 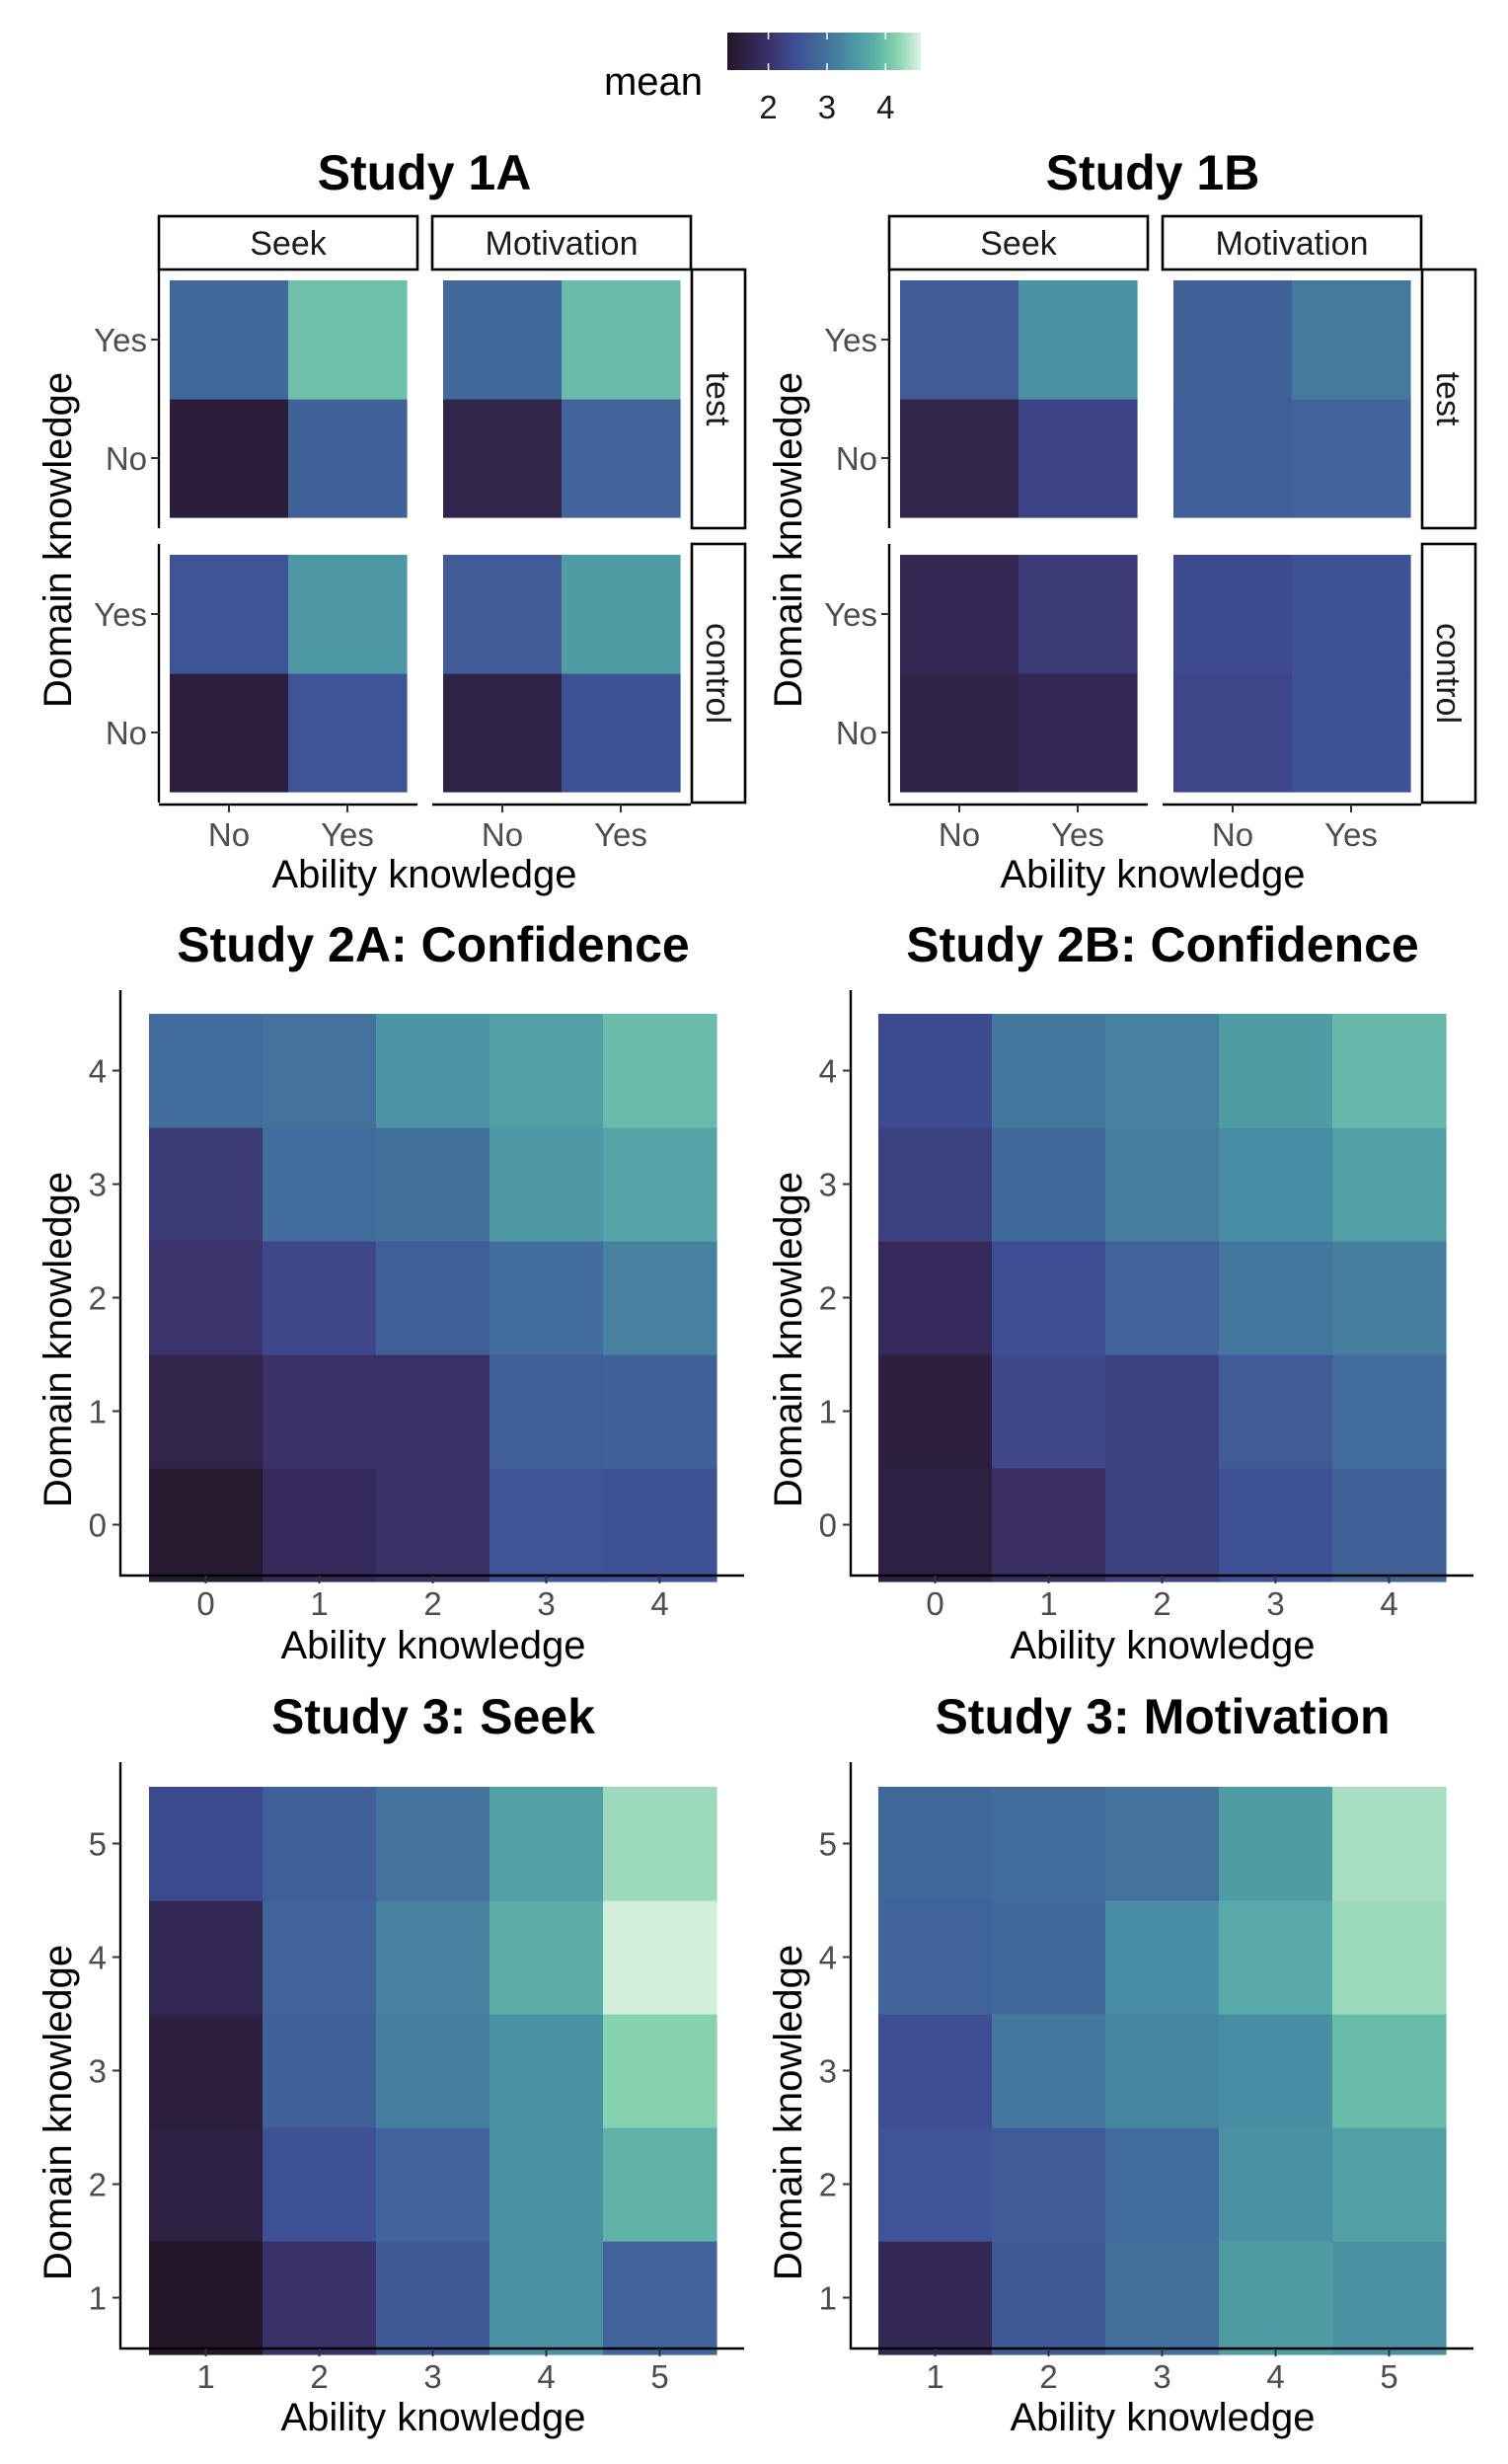 I want to click on legend-title: mean, so click(x=653, y=82).